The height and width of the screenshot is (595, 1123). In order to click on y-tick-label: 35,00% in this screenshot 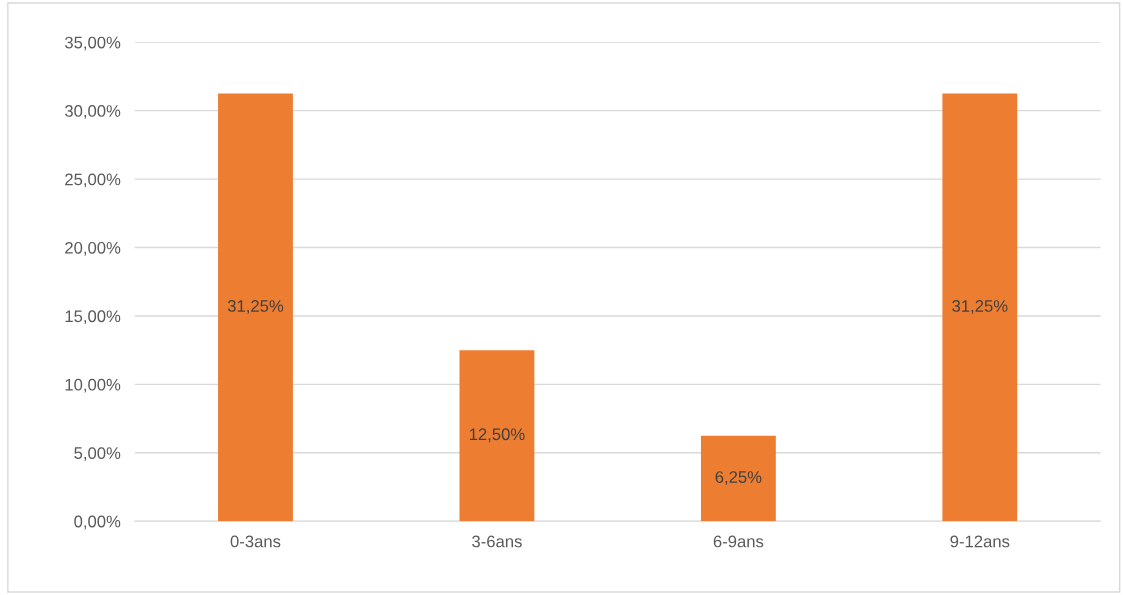, I will do `click(92, 43)`.